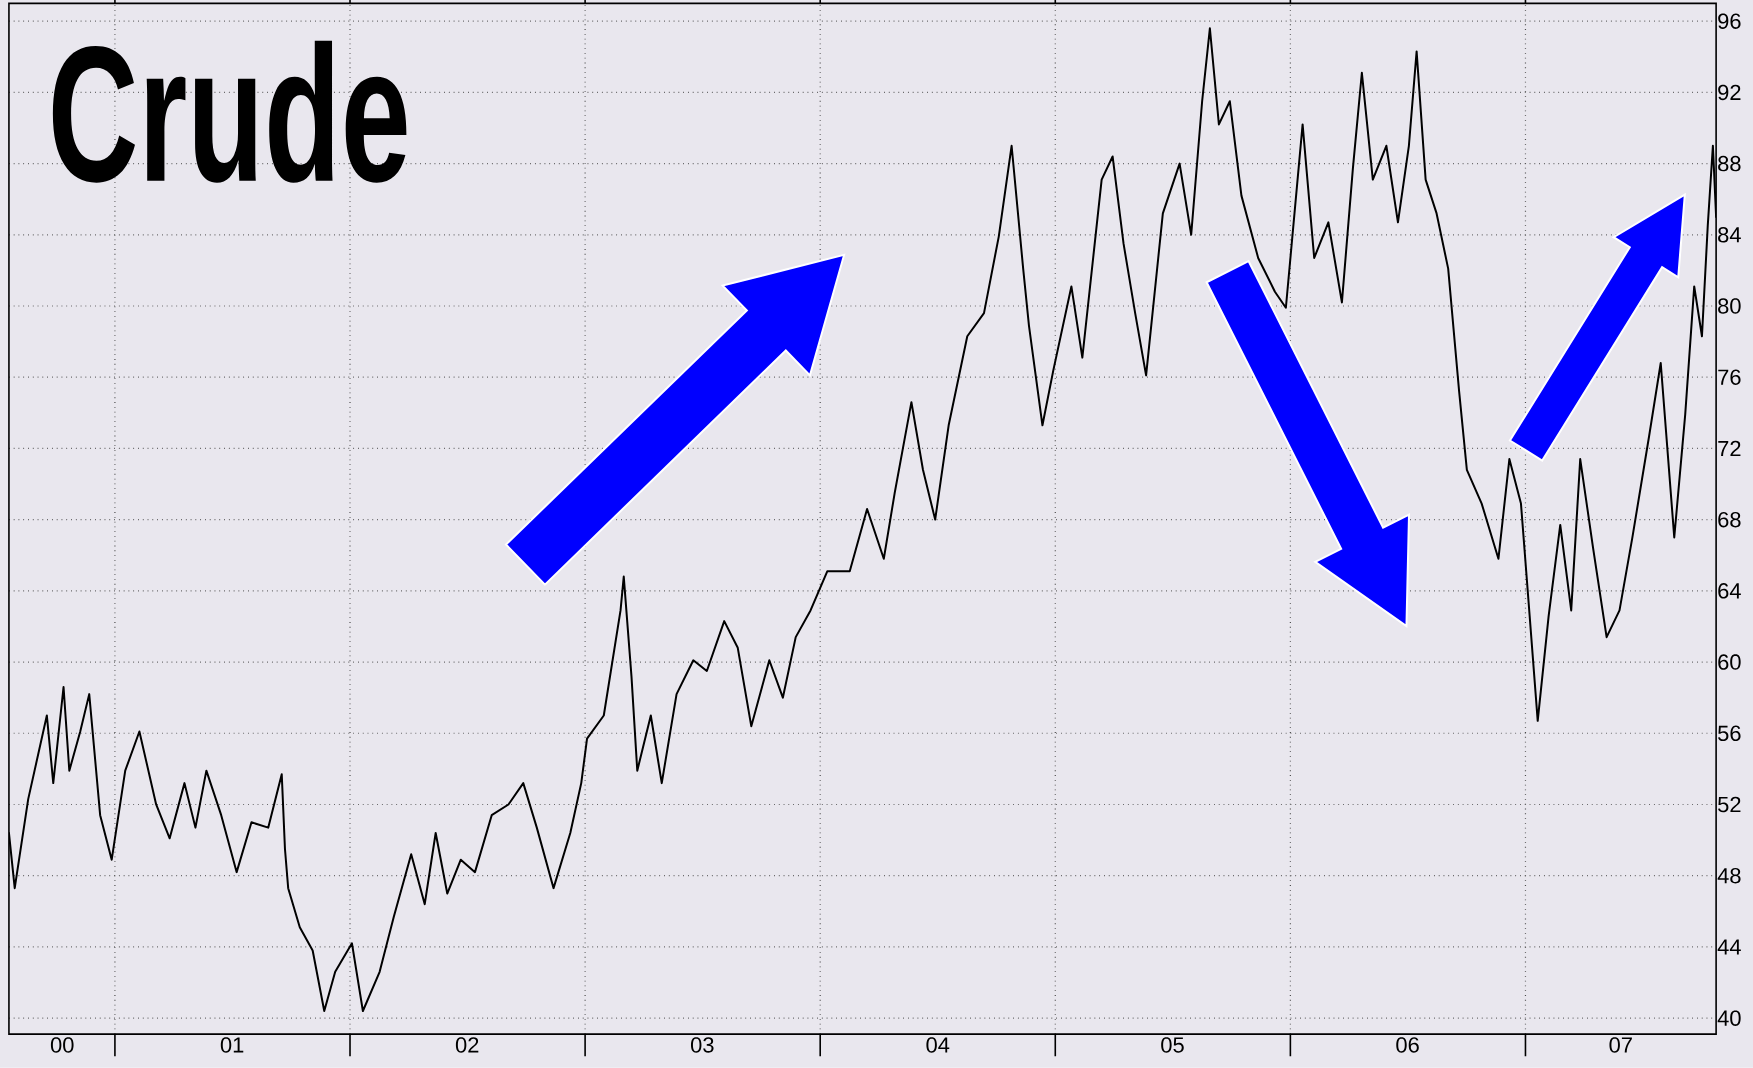 This screenshot has width=1753, height=1068. Describe the element at coordinates (1729, 448) in the screenshot. I see `y-tick-label: 72` at that location.